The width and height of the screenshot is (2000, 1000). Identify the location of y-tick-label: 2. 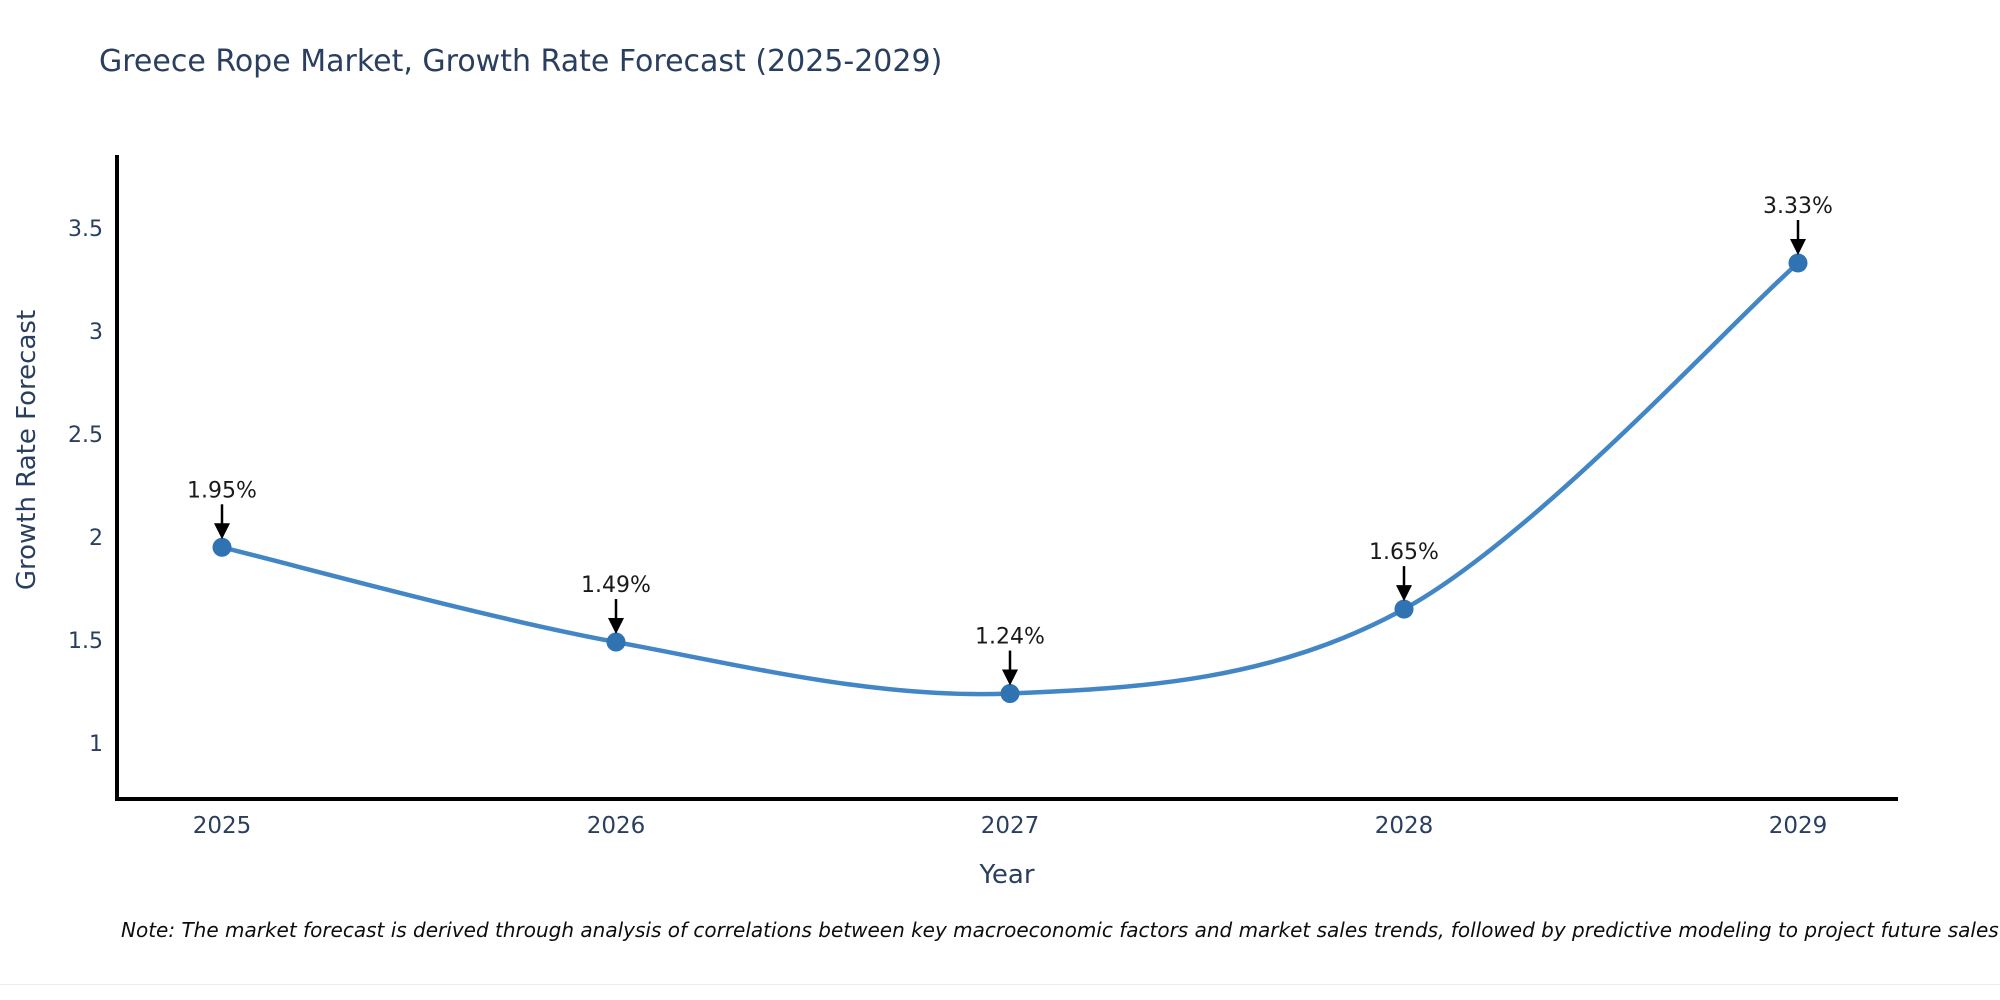
(96, 538).